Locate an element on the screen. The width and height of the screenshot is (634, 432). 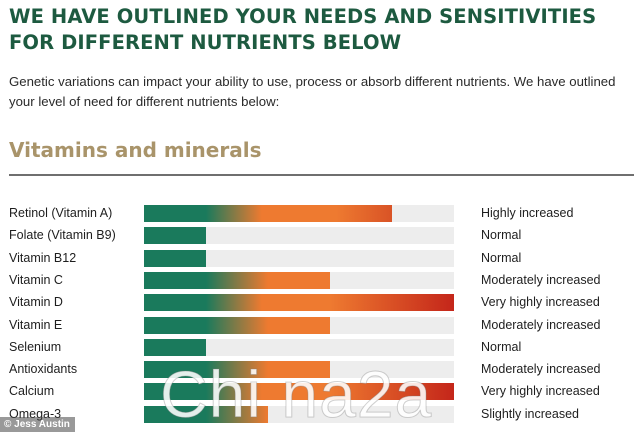
nutrient-row: Vitamin D Very highly increased is located at coordinates (317, 302).